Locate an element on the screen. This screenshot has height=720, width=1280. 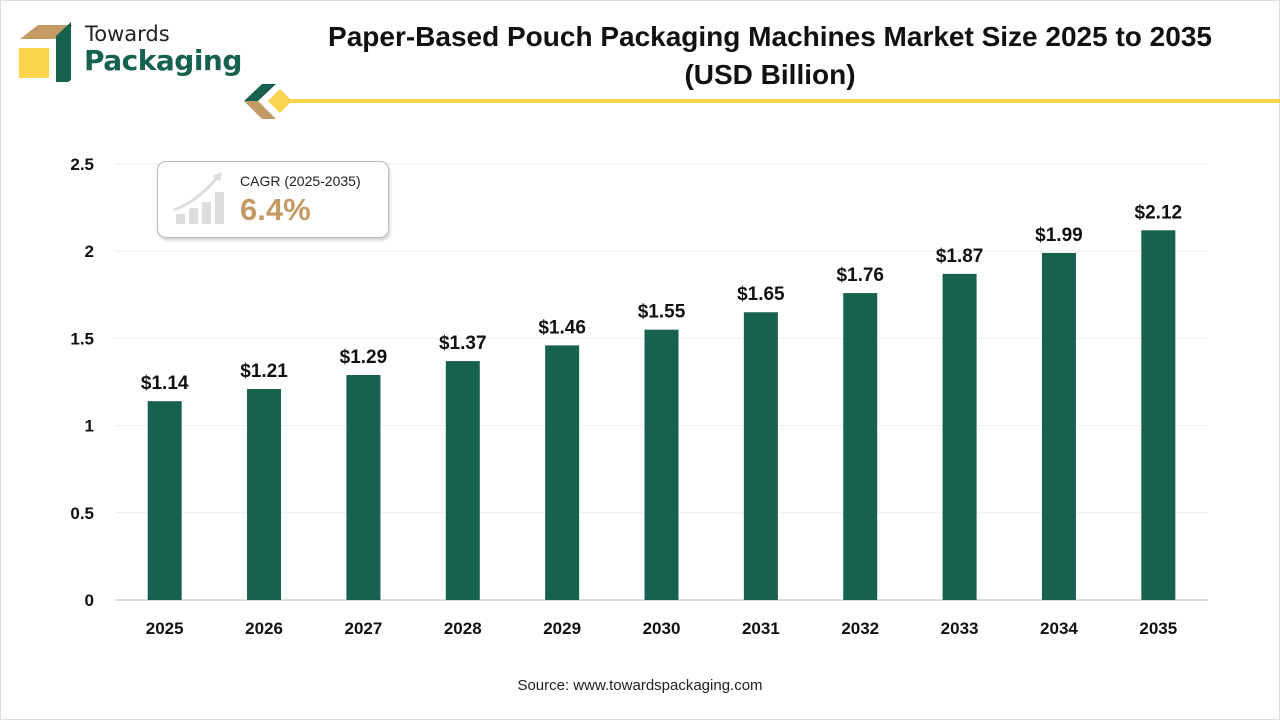
data-label: $1.37 is located at coordinates (463, 343).